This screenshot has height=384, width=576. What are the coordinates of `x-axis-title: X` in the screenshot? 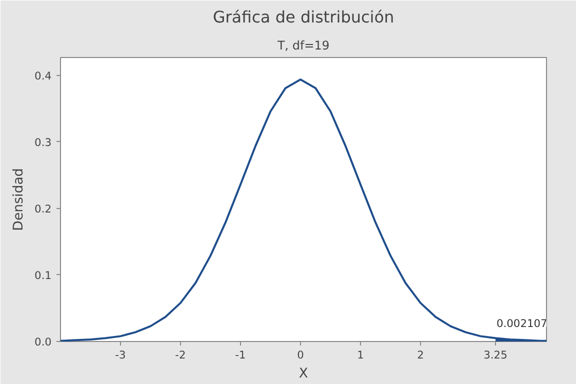 It's located at (303, 374).